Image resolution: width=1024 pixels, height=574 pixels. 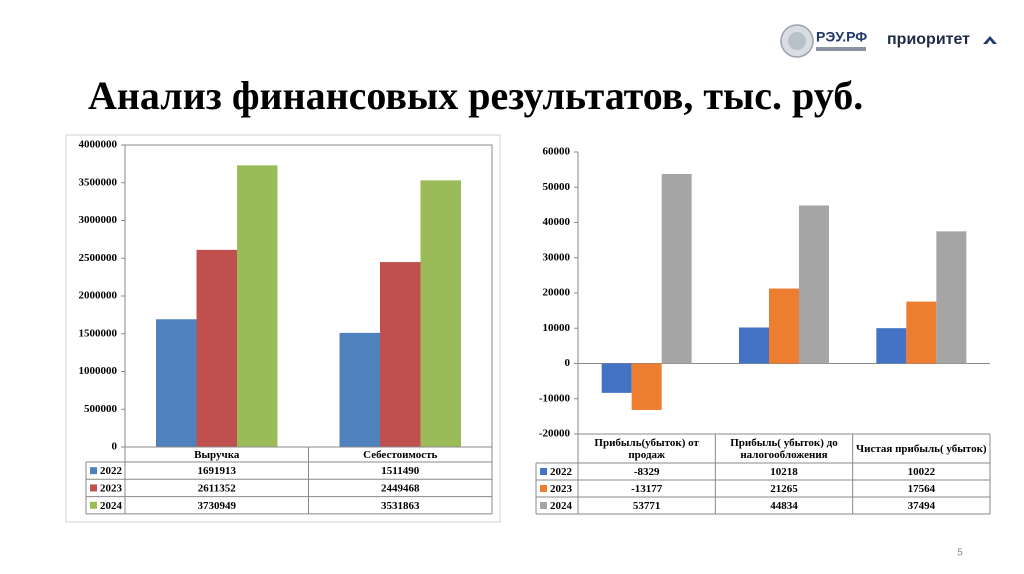 I want to click on y-tick-label: 3500000, so click(x=98, y=182).